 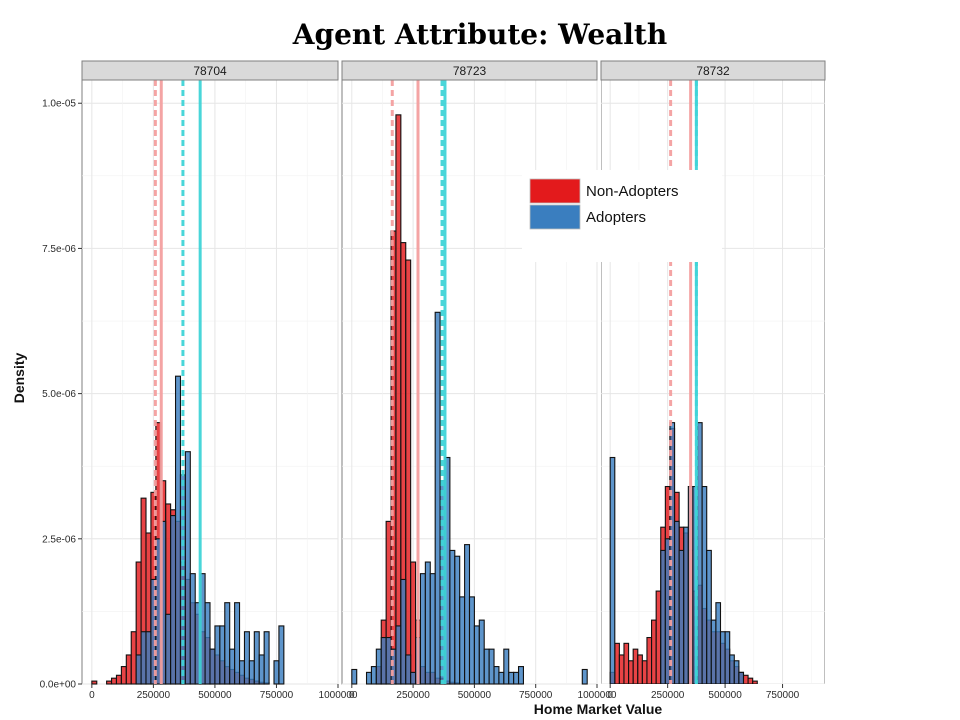 What do you see at coordinates (713, 71) in the screenshot?
I see `facet-strip-label: 78732` at bounding box center [713, 71].